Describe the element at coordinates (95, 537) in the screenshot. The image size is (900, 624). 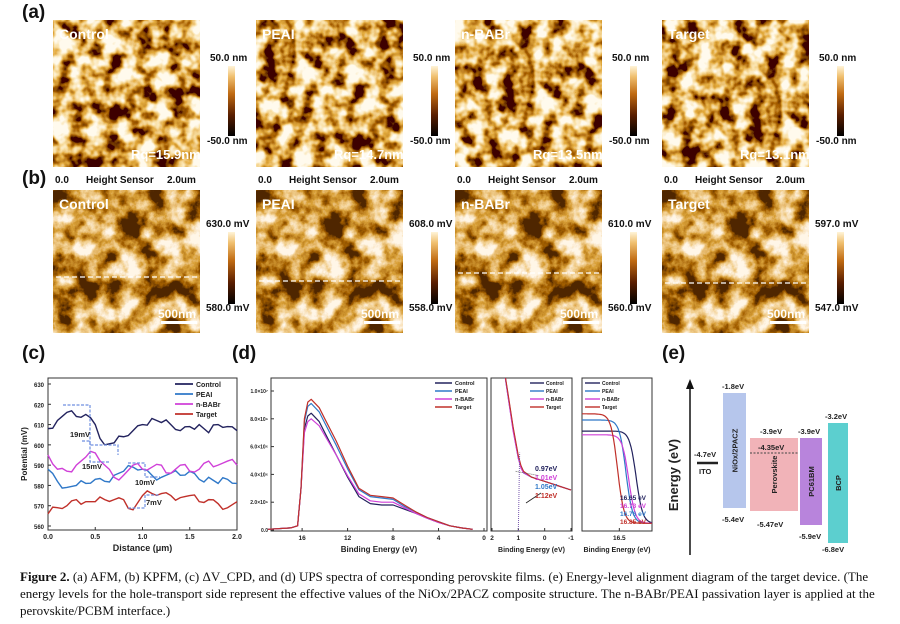
I see `x-tick-label: 0.5` at that location.